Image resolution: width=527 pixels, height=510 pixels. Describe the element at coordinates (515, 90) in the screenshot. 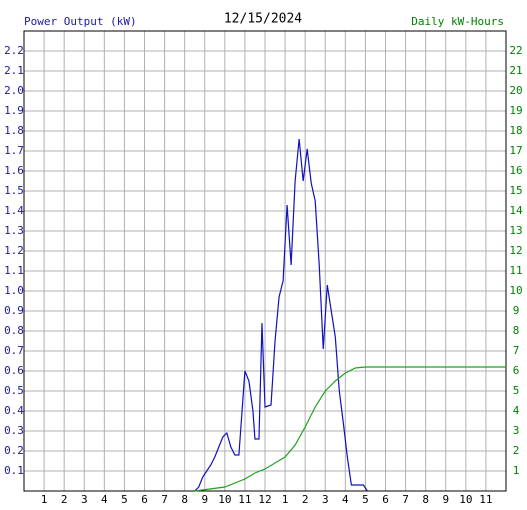

I see `y2-tick-label: 20` at that location.